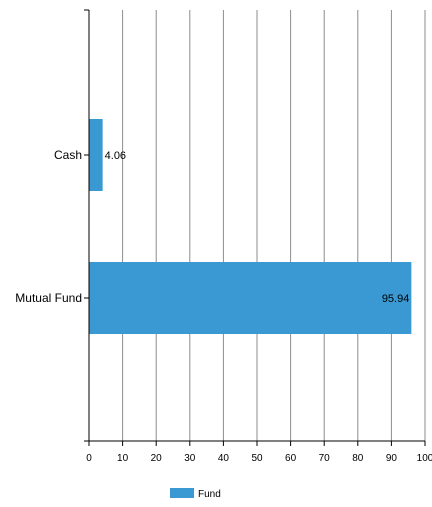 The width and height of the screenshot is (432, 507). Describe the element at coordinates (257, 458) in the screenshot. I see `x-tick-label-50: 50` at that location.